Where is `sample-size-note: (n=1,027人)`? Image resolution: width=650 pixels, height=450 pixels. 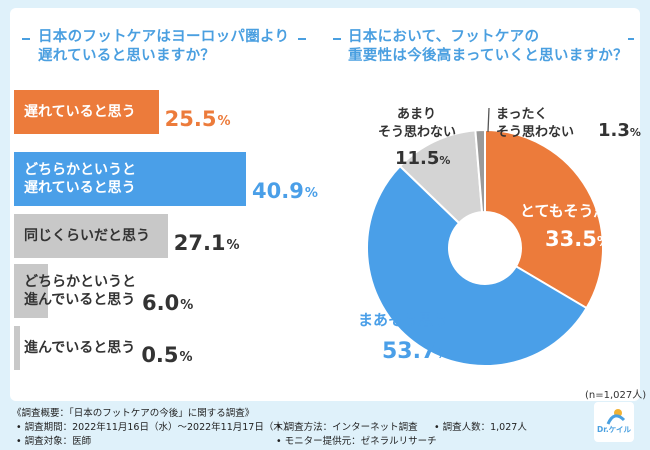 sample-size-note: (n=1,027人) is located at coordinates (616, 395).